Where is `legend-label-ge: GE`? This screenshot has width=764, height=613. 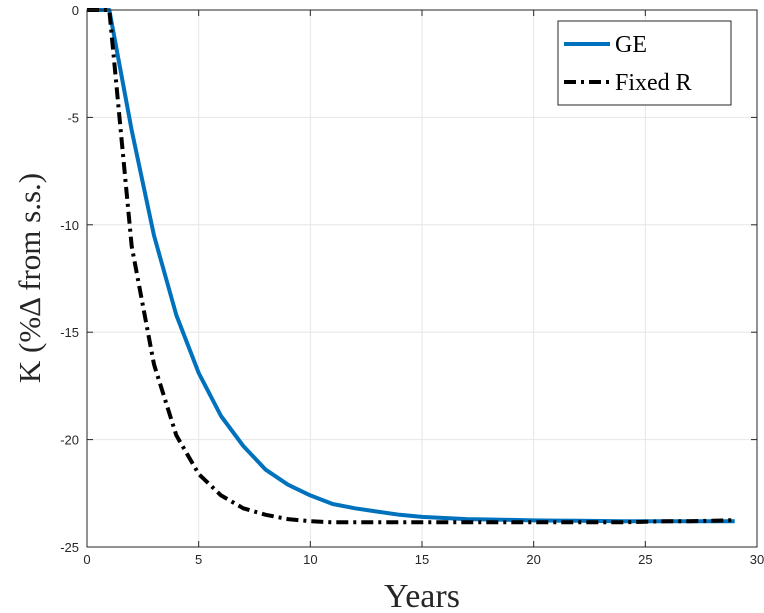
legend-label-ge: GE is located at coordinates (631, 45).